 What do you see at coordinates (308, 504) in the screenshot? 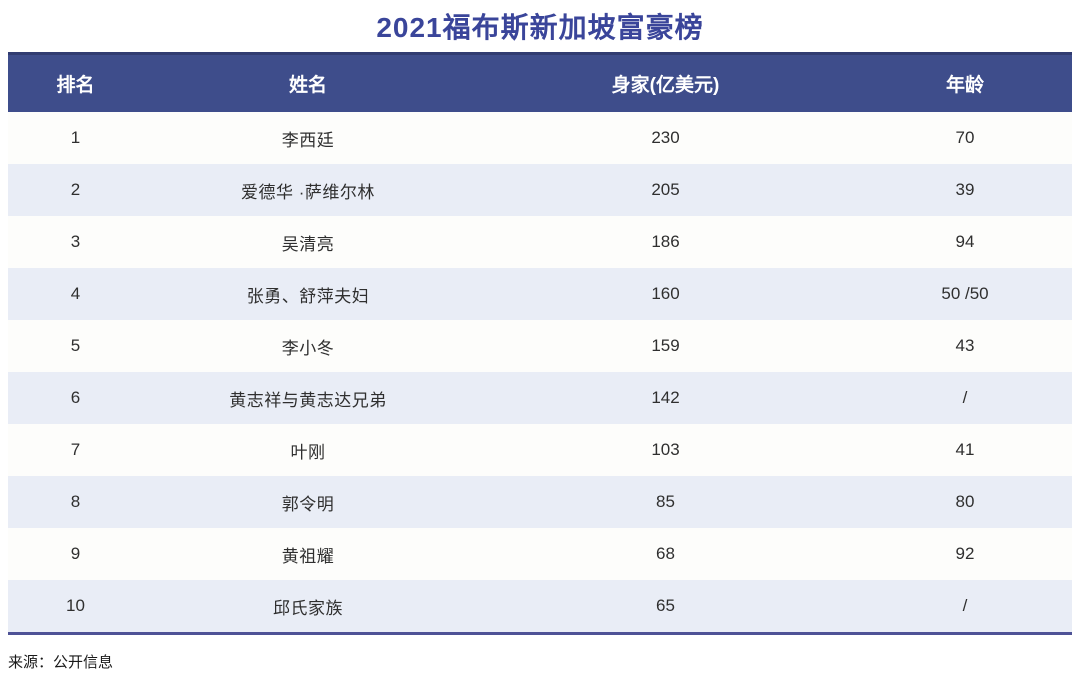
I see `cell-name: 郭令明` at bounding box center [308, 504].